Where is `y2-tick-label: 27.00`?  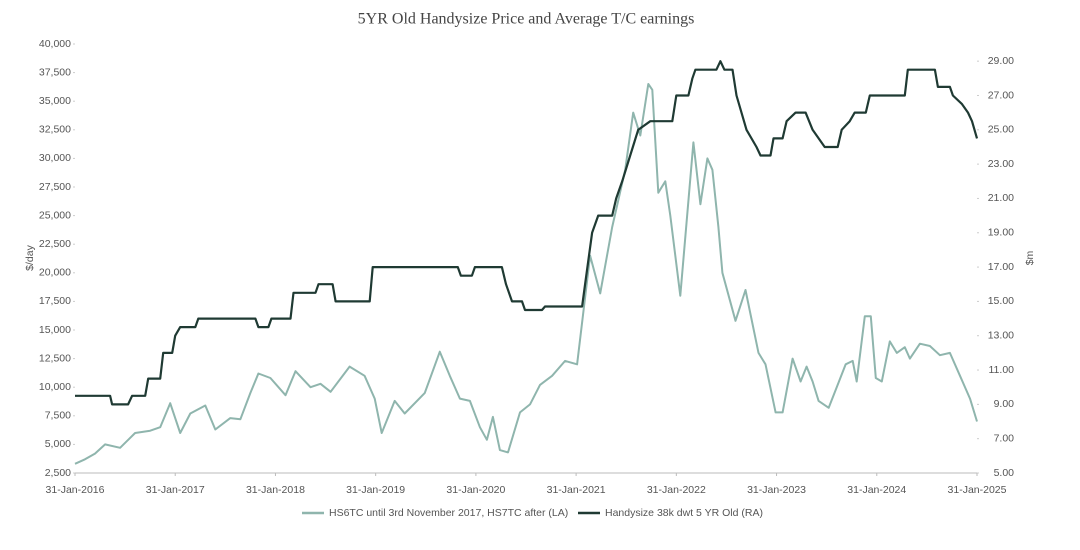 y2-tick-label: 27.00 is located at coordinates (1001, 95).